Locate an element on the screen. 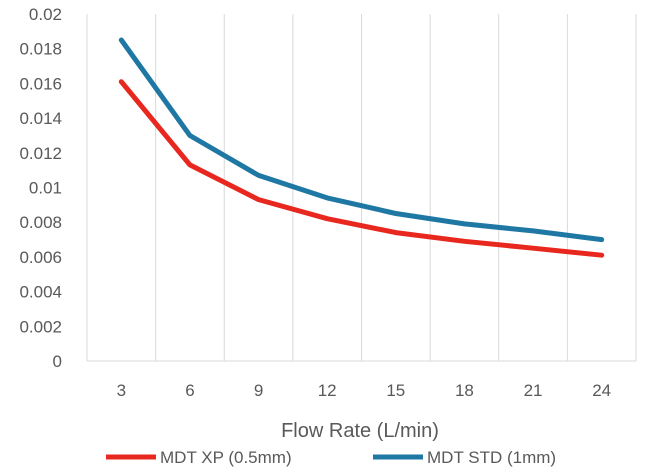 The height and width of the screenshot is (471, 649). y-tick-label: 0.01 is located at coordinates (45, 188).